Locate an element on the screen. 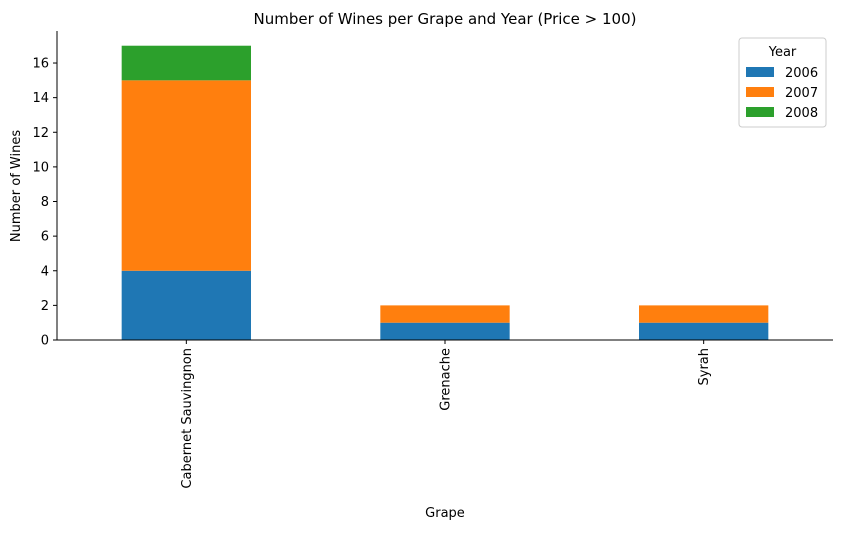  y-tick-label: 10 is located at coordinates (40, 167).